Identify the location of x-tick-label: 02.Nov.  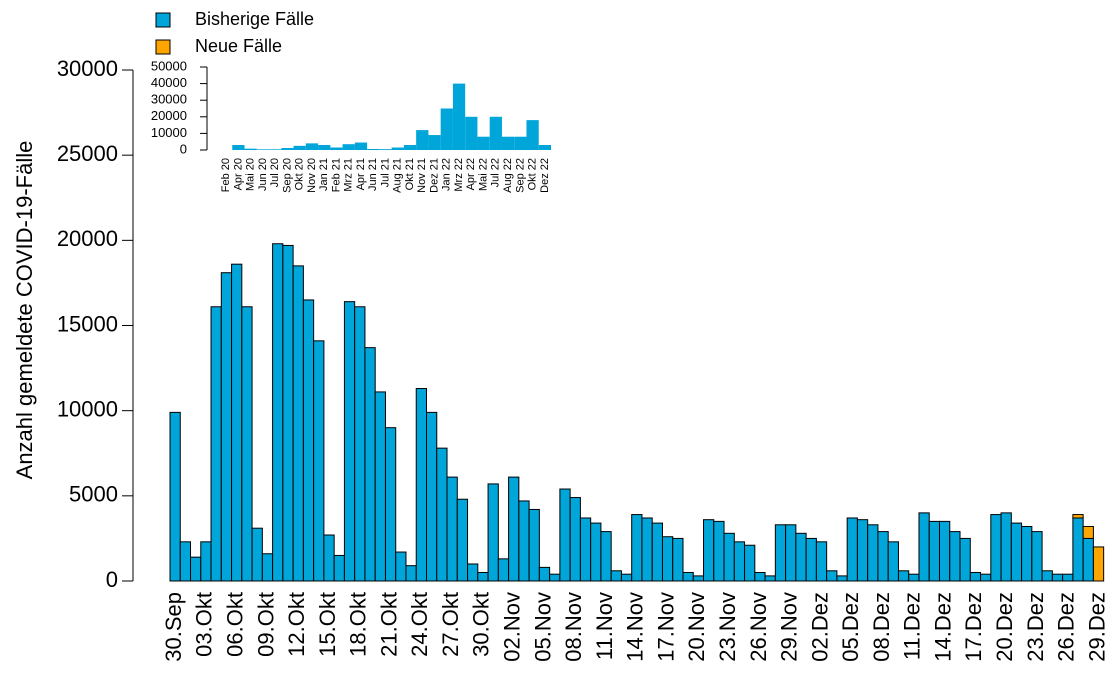
(512, 627).